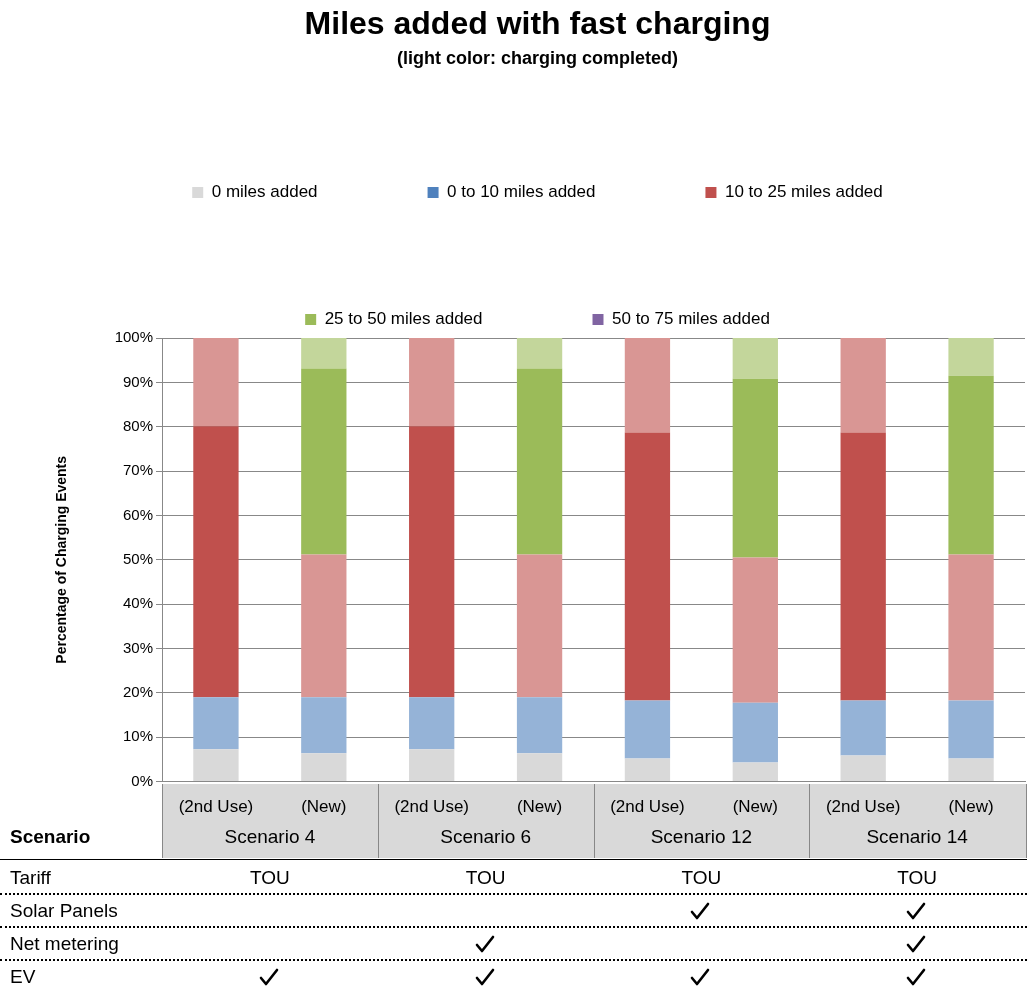 Image resolution: width=1027 pixels, height=994 pixels. What do you see at coordinates (137, 736) in the screenshot?
I see `y-tick-label: 10%` at bounding box center [137, 736].